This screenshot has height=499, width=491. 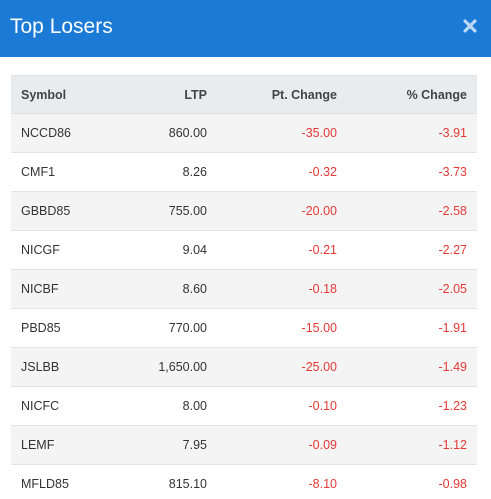 What do you see at coordinates (282, 481) in the screenshot?
I see `cell-pt-change: -8.10` at bounding box center [282, 481].